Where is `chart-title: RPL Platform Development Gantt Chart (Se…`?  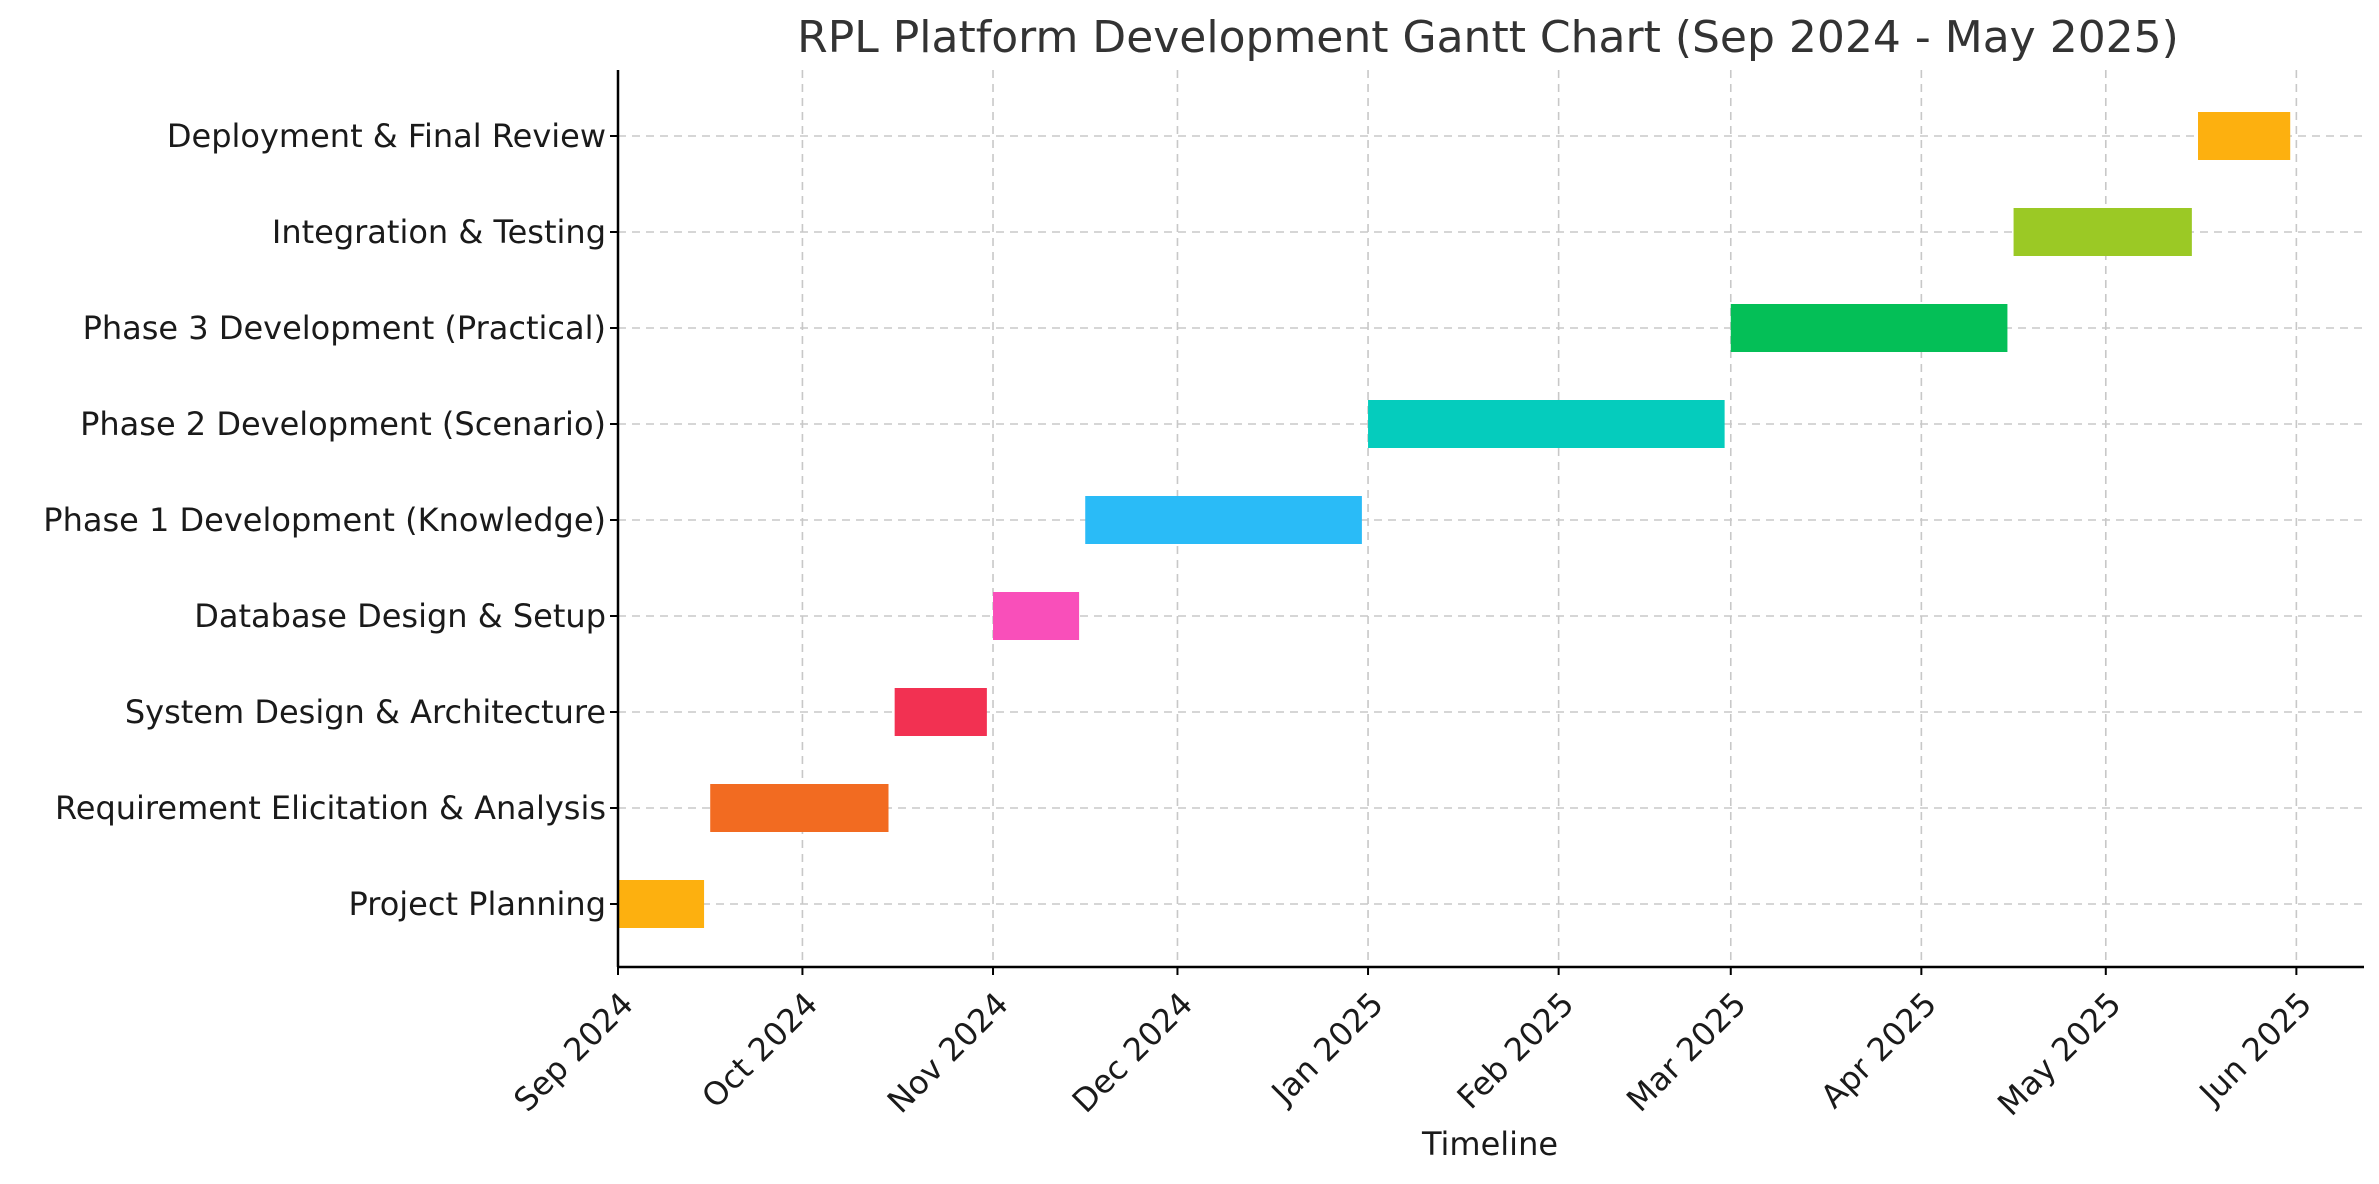
chart-title: RPL Platform Development Gantt Chart (Se… is located at coordinates (1488, 37).